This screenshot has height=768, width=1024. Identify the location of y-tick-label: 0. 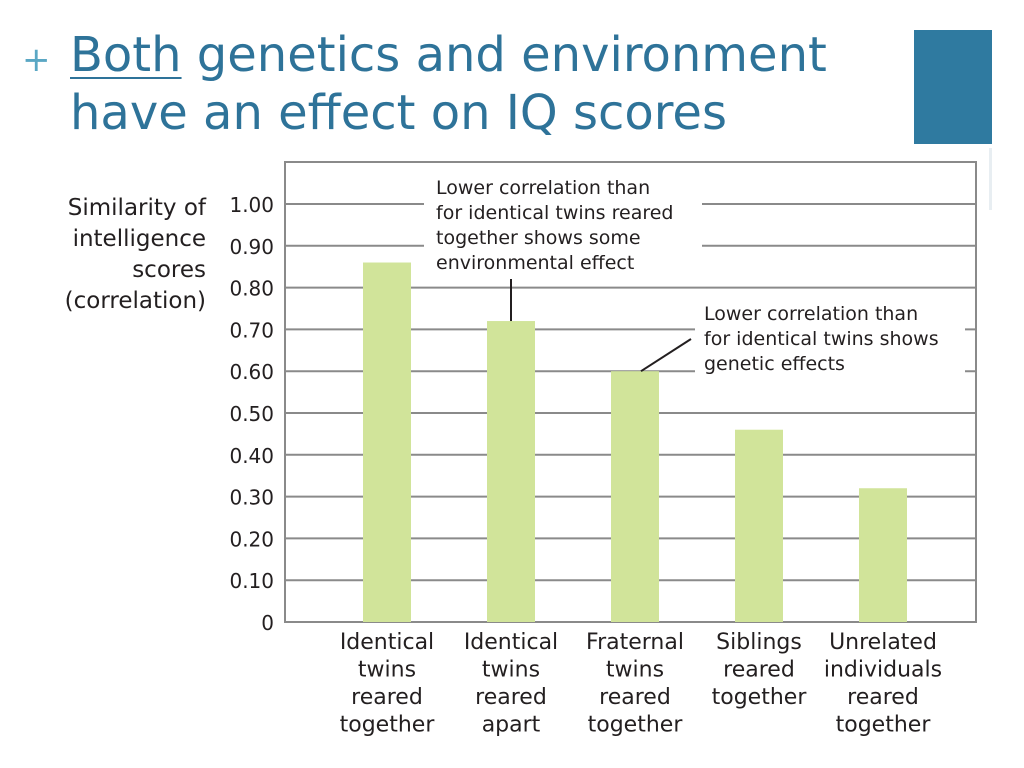
(267, 623).